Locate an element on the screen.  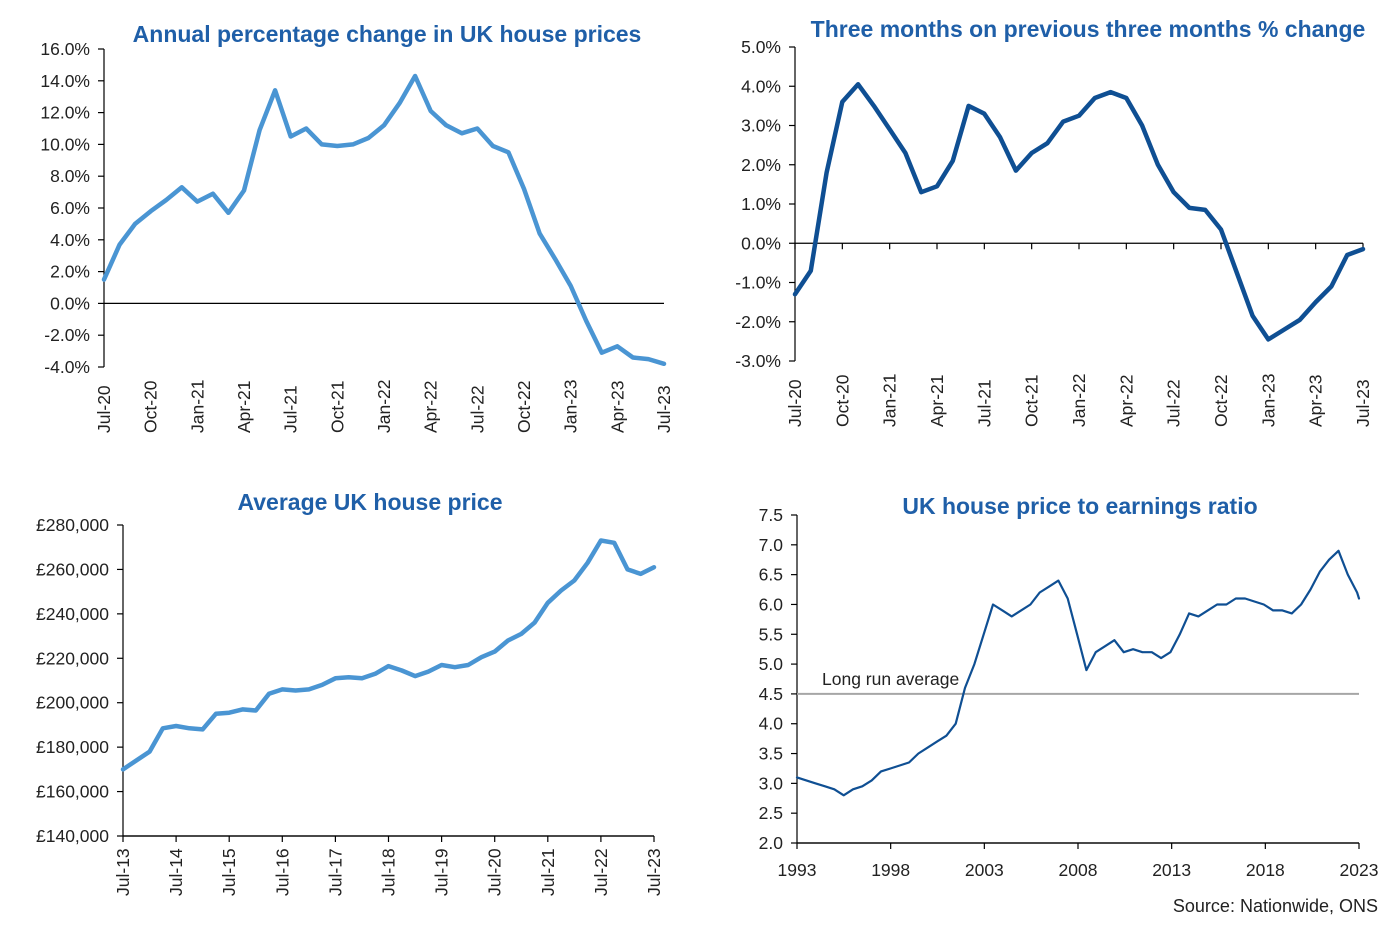
y-tick-label: £140,000 is located at coordinates (72, 836).